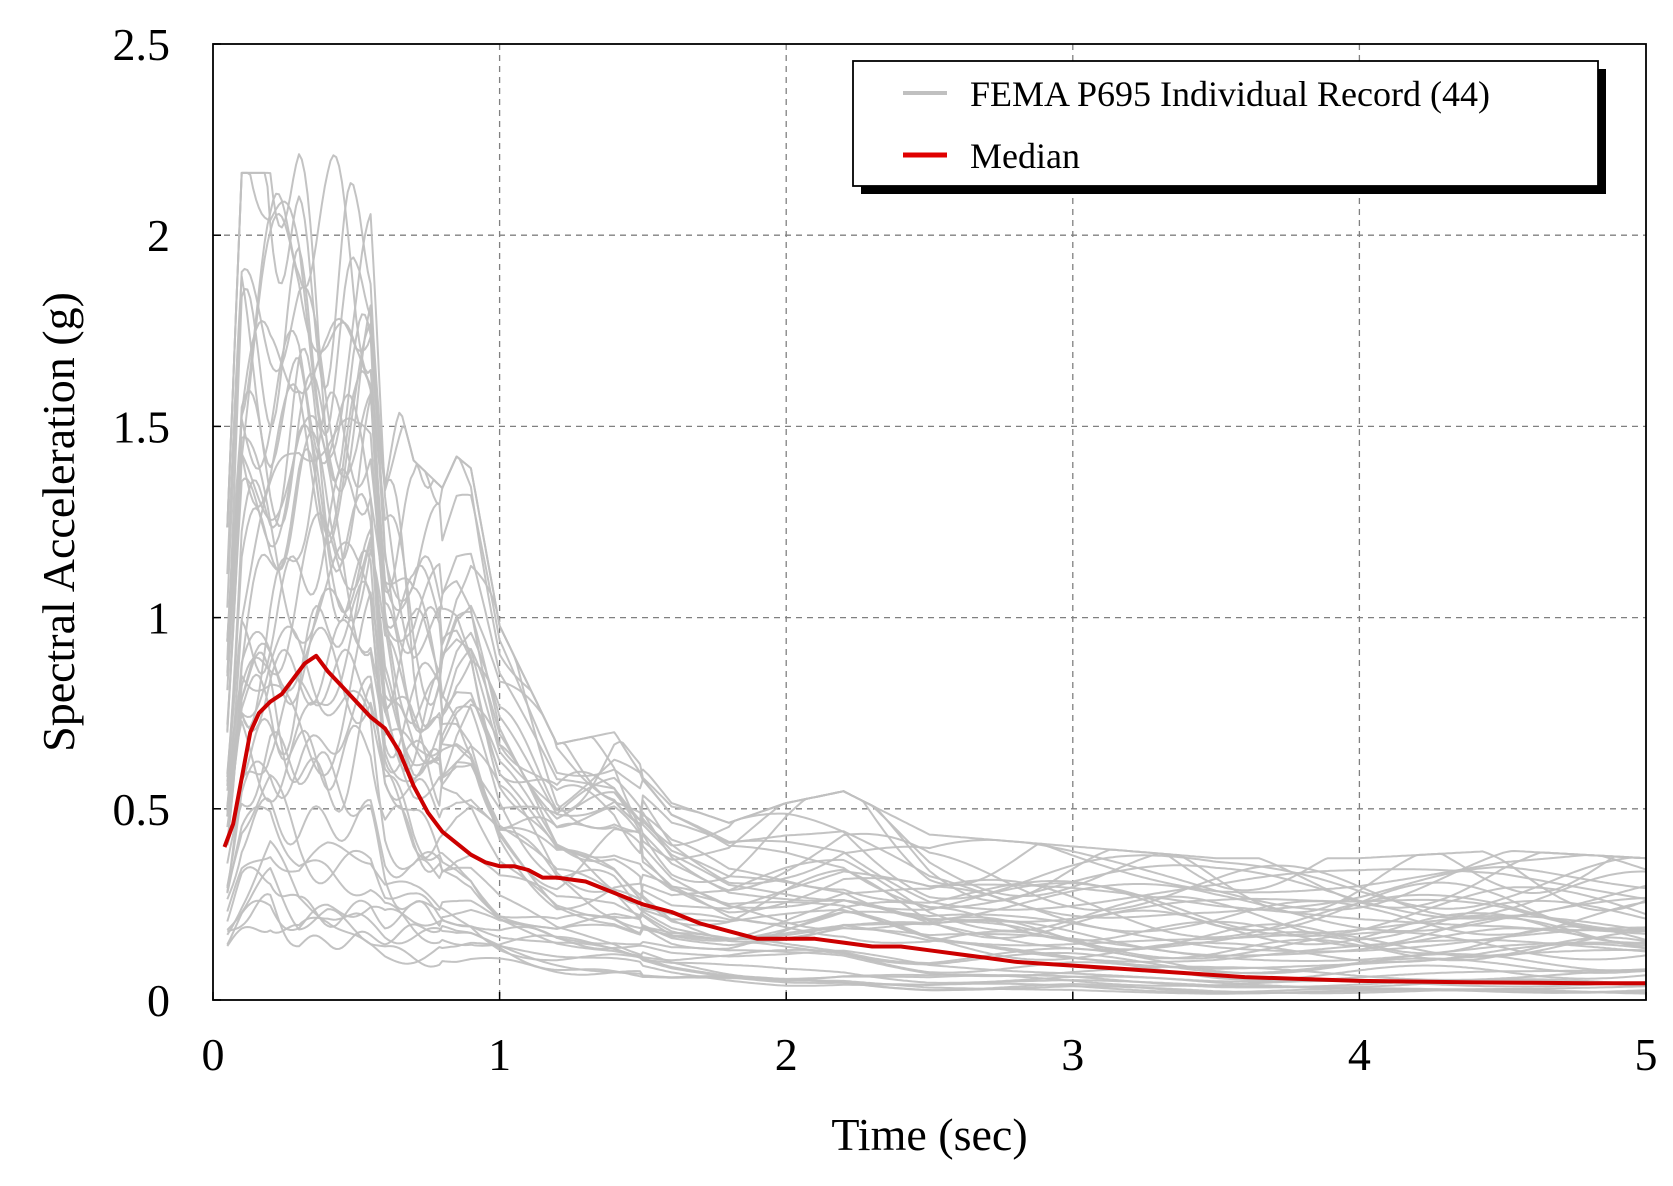 The height and width of the screenshot is (1186, 1673). What do you see at coordinates (1646, 1054) in the screenshot?
I see `x-tick-label: 5` at bounding box center [1646, 1054].